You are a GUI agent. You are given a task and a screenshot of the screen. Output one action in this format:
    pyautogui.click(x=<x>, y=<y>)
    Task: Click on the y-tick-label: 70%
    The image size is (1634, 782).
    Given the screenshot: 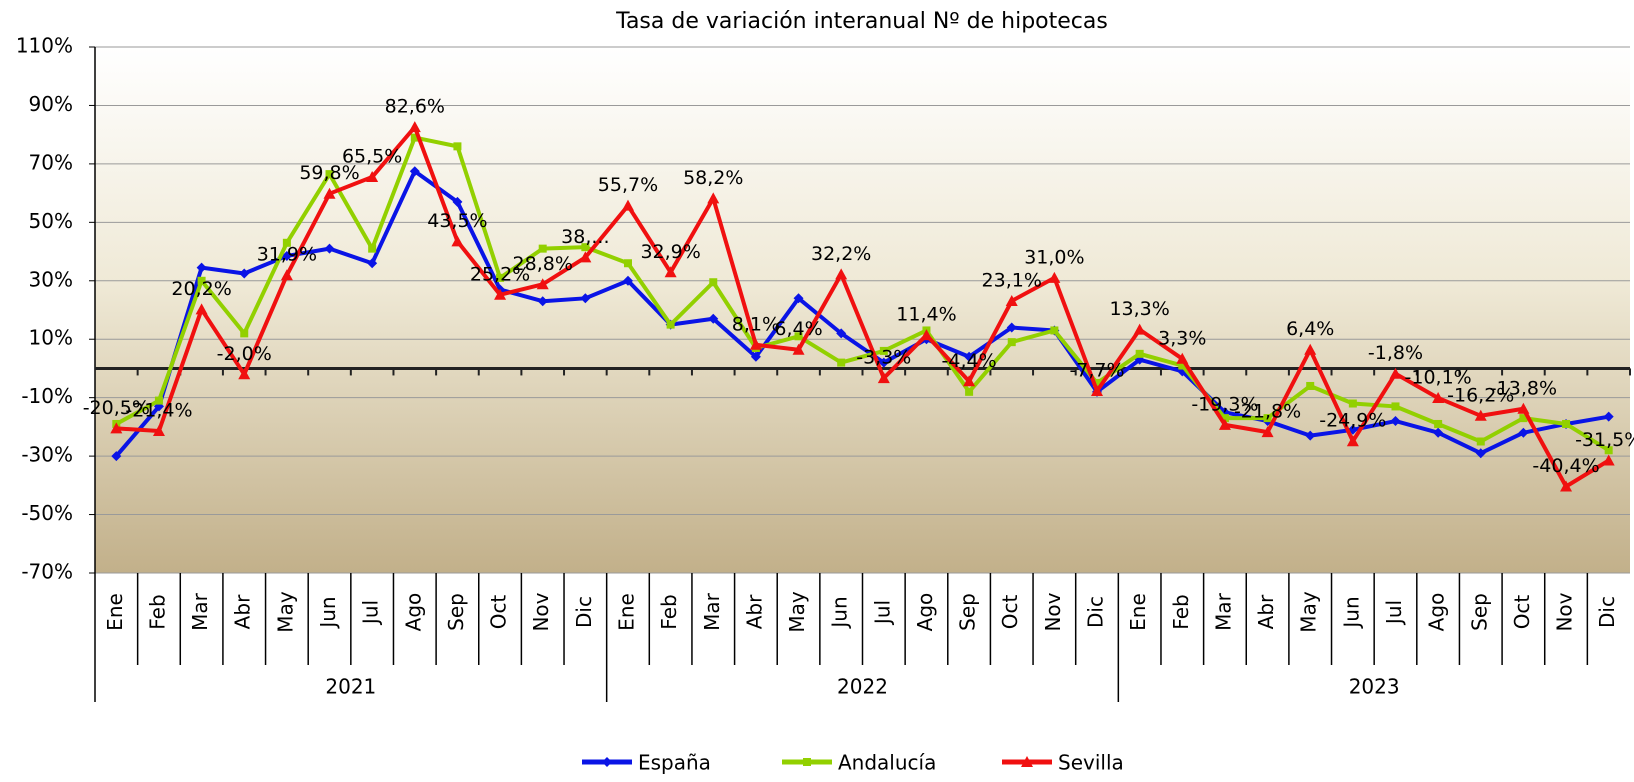 What is the action you would take?
    pyautogui.click(x=51, y=162)
    